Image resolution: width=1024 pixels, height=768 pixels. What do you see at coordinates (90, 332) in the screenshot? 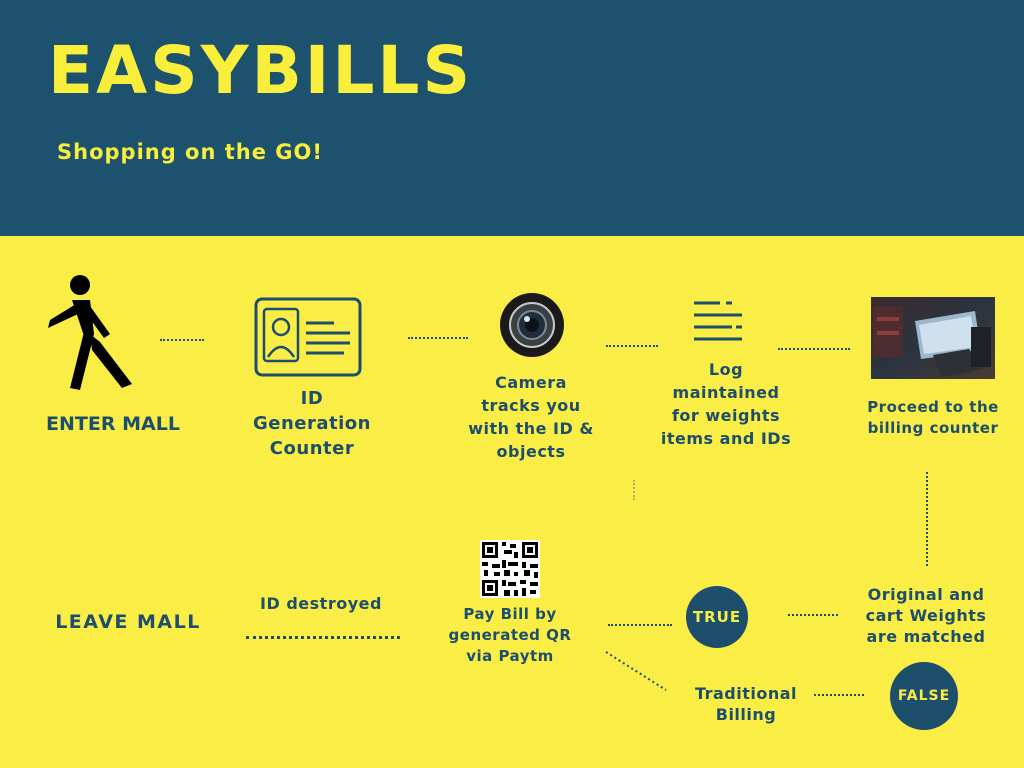
I see `walking-person-icon` at bounding box center [90, 332].